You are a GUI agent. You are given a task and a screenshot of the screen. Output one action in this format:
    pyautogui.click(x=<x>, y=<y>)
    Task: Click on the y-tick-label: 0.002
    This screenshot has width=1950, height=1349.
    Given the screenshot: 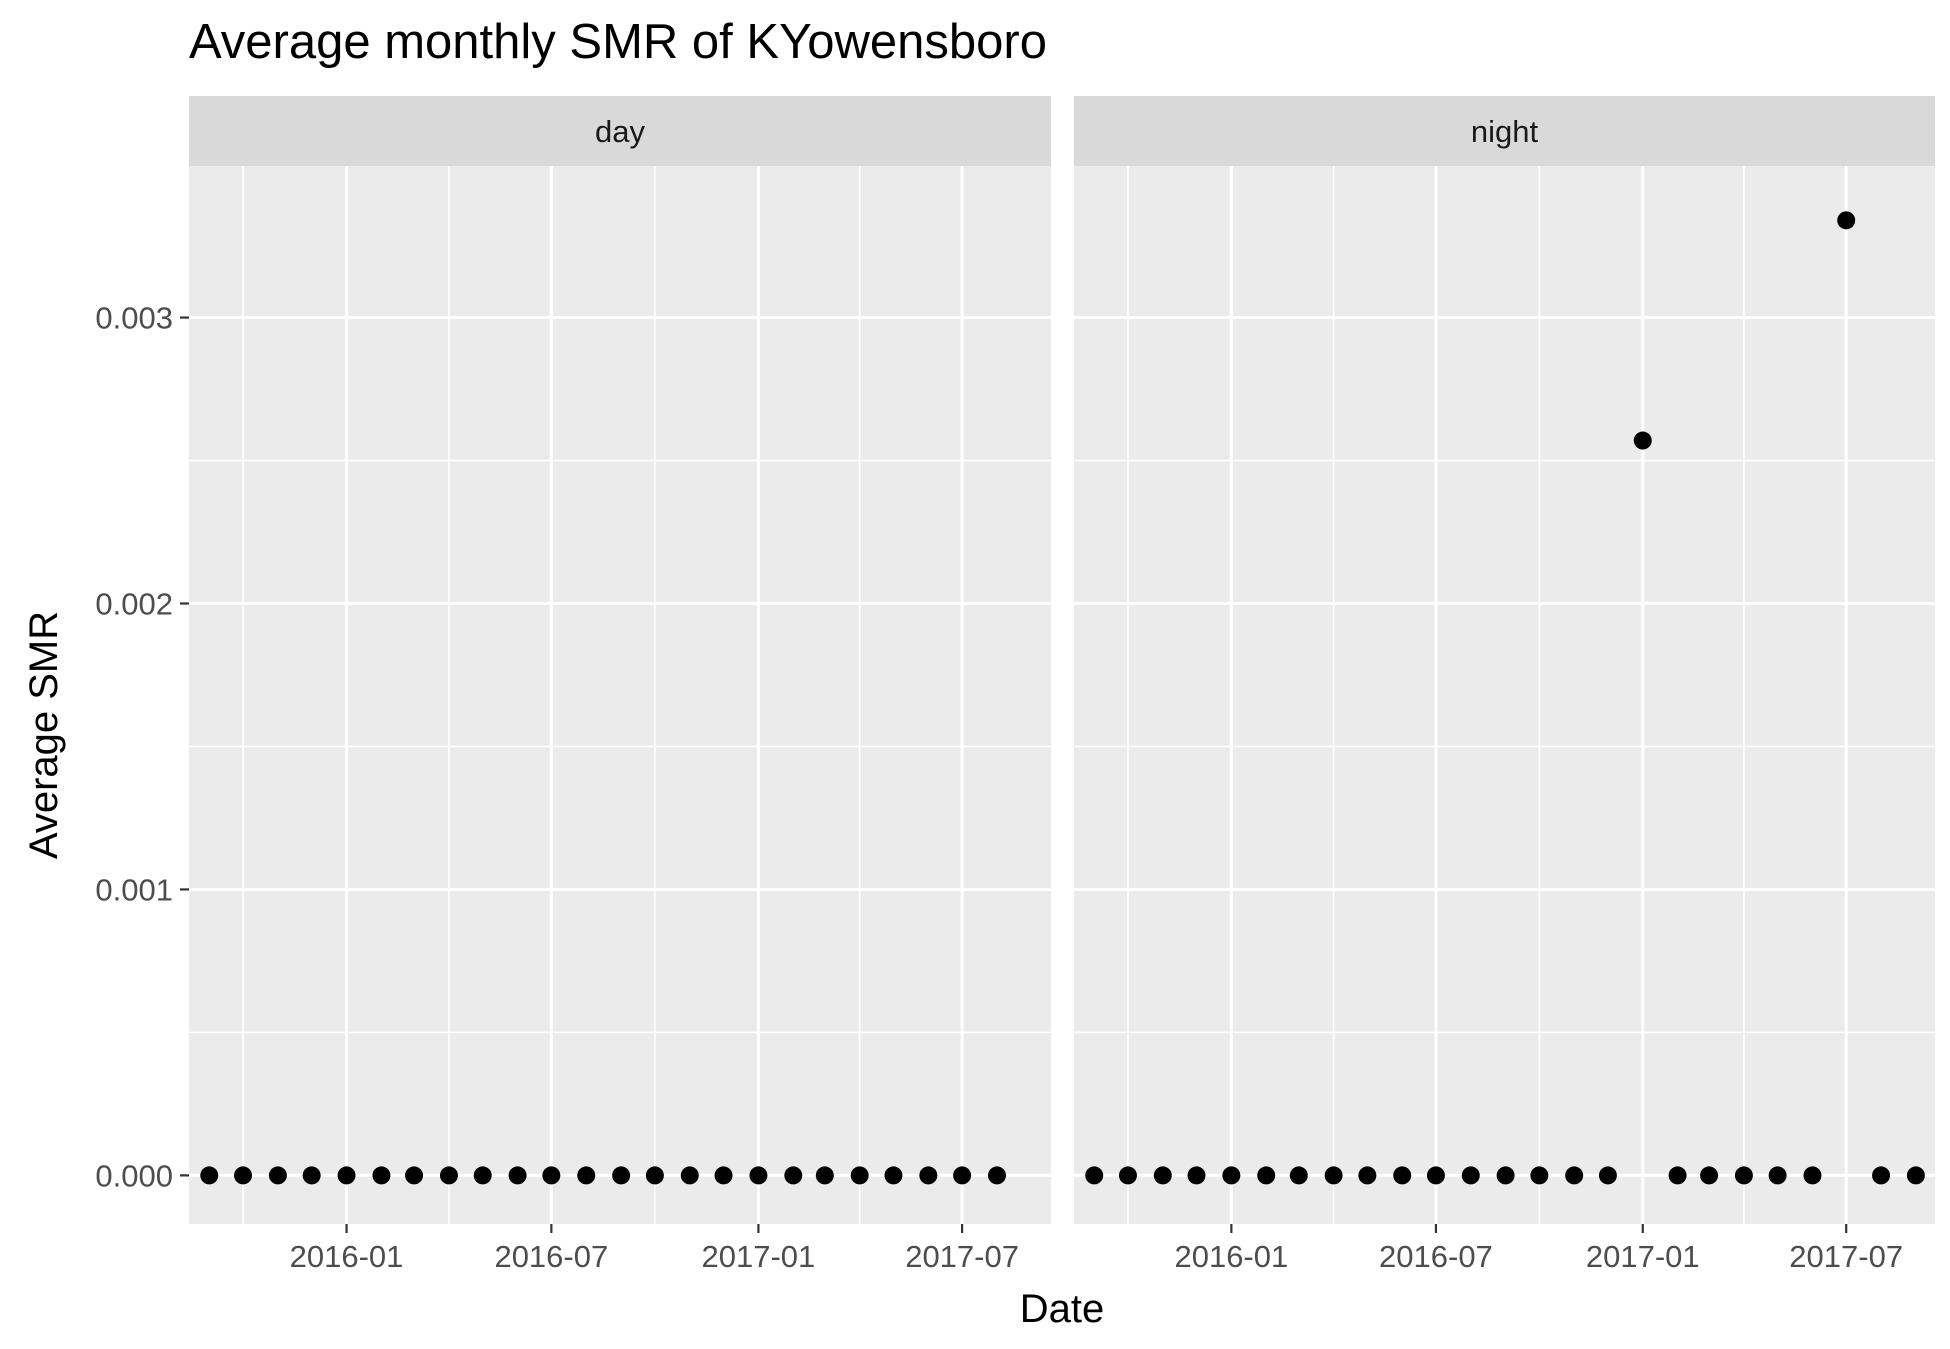 What is the action you would take?
    pyautogui.click(x=134, y=603)
    